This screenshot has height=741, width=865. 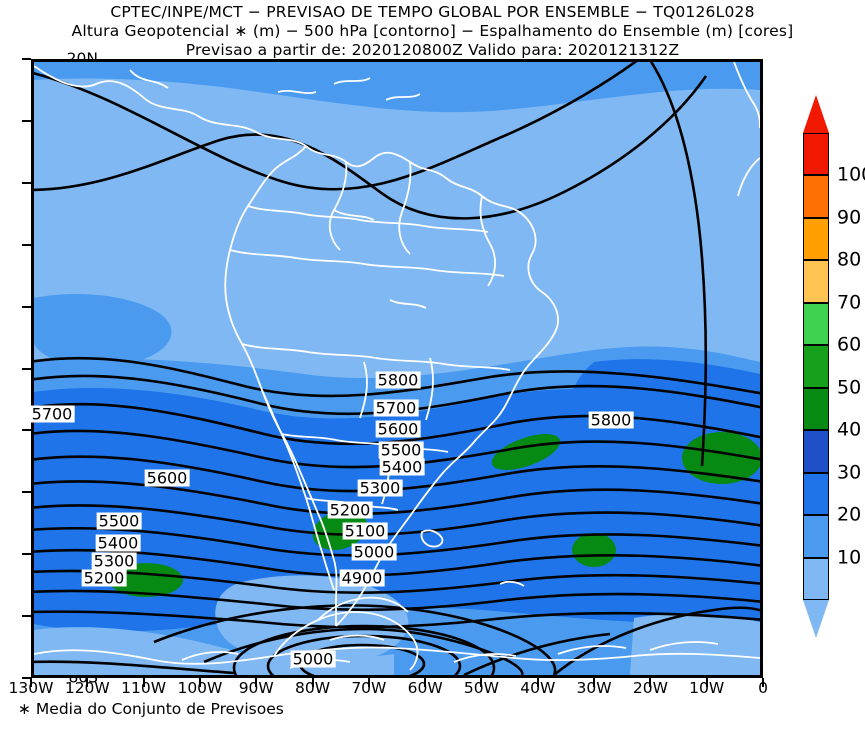 I want to click on colorbar-tick-label: 80, so click(x=849, y=259).